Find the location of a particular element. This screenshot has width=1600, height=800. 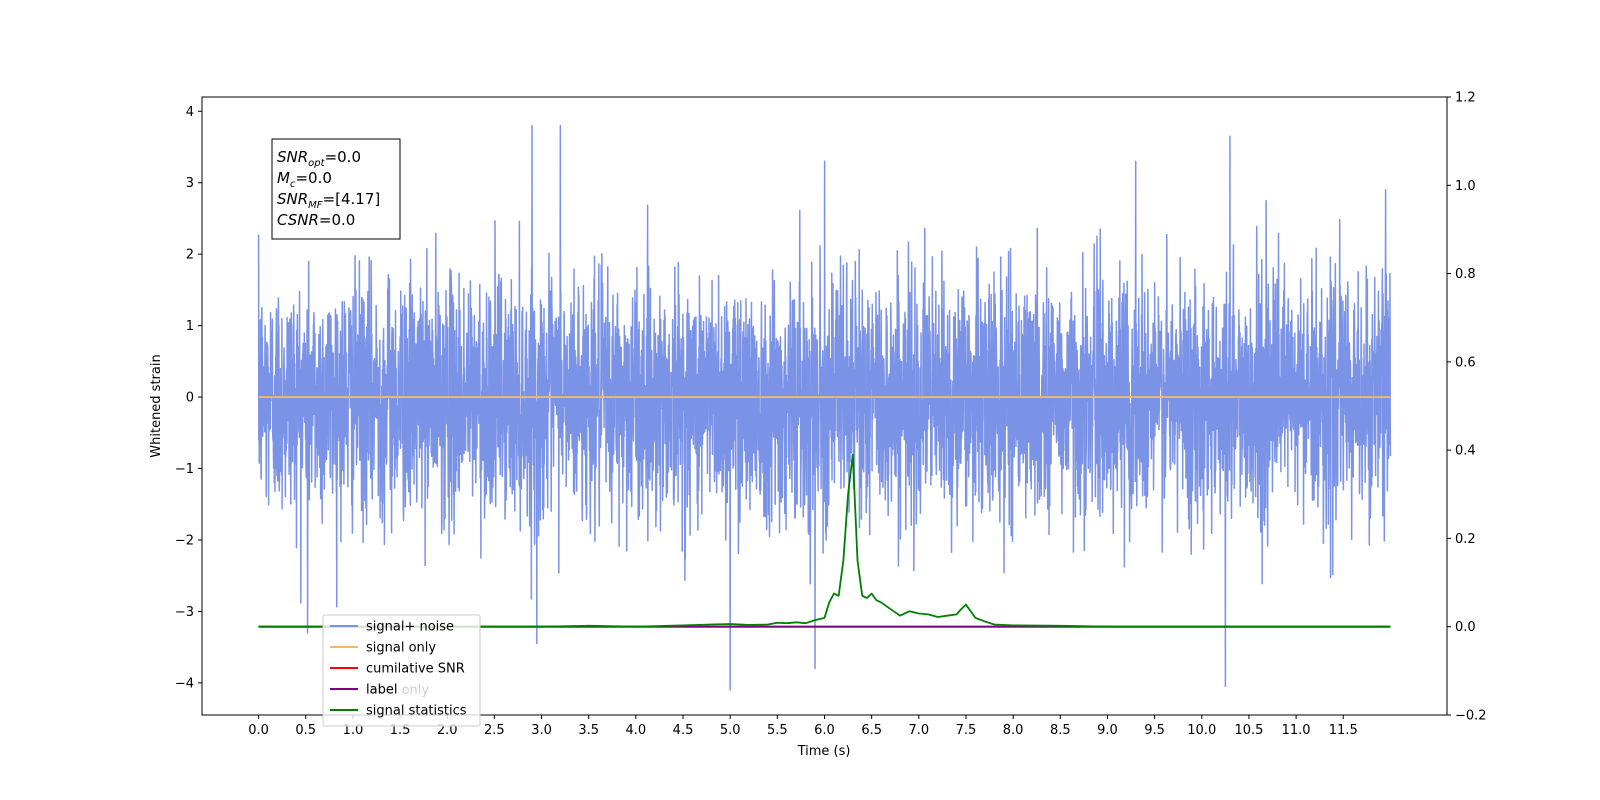

x-tick-label: 5.0 is located at coordinates (730, 730).